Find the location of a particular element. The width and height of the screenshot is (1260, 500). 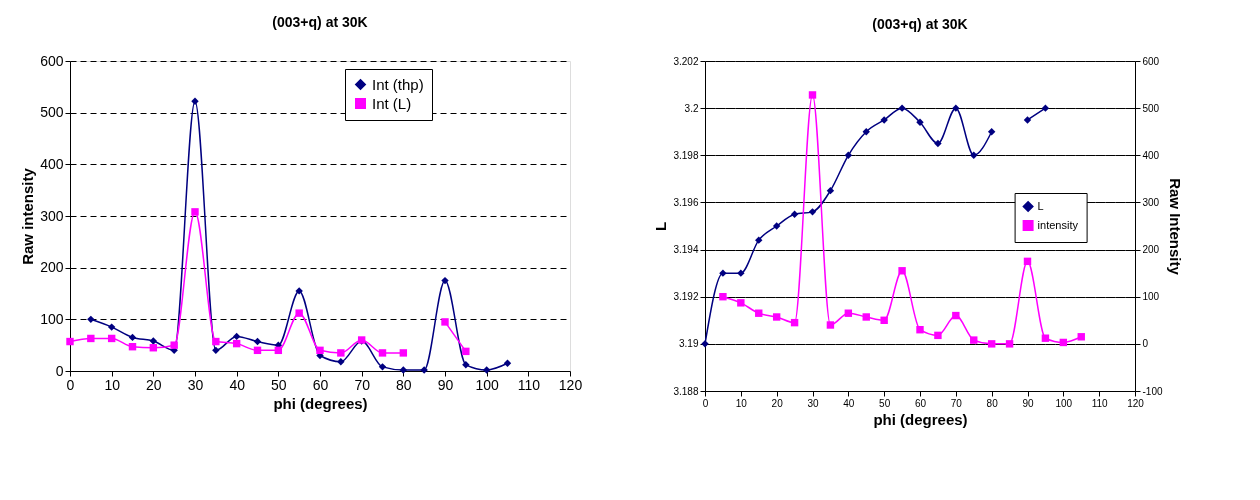

y-tick-label: 200 is located at coordinates (52, 267).